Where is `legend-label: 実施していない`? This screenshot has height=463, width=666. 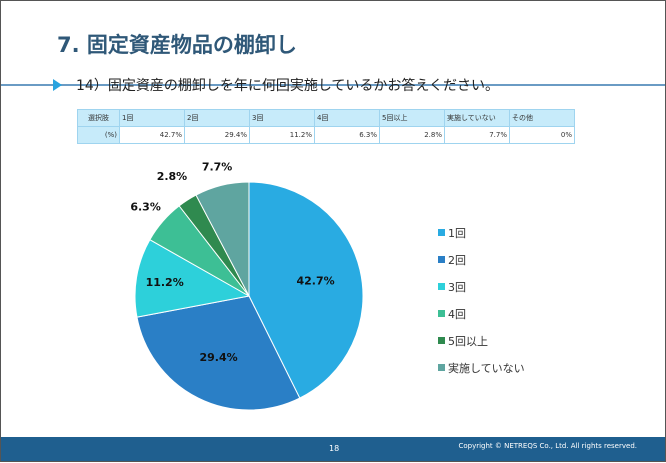
legend-label: 実施していない is located at coordinates (486, 368).